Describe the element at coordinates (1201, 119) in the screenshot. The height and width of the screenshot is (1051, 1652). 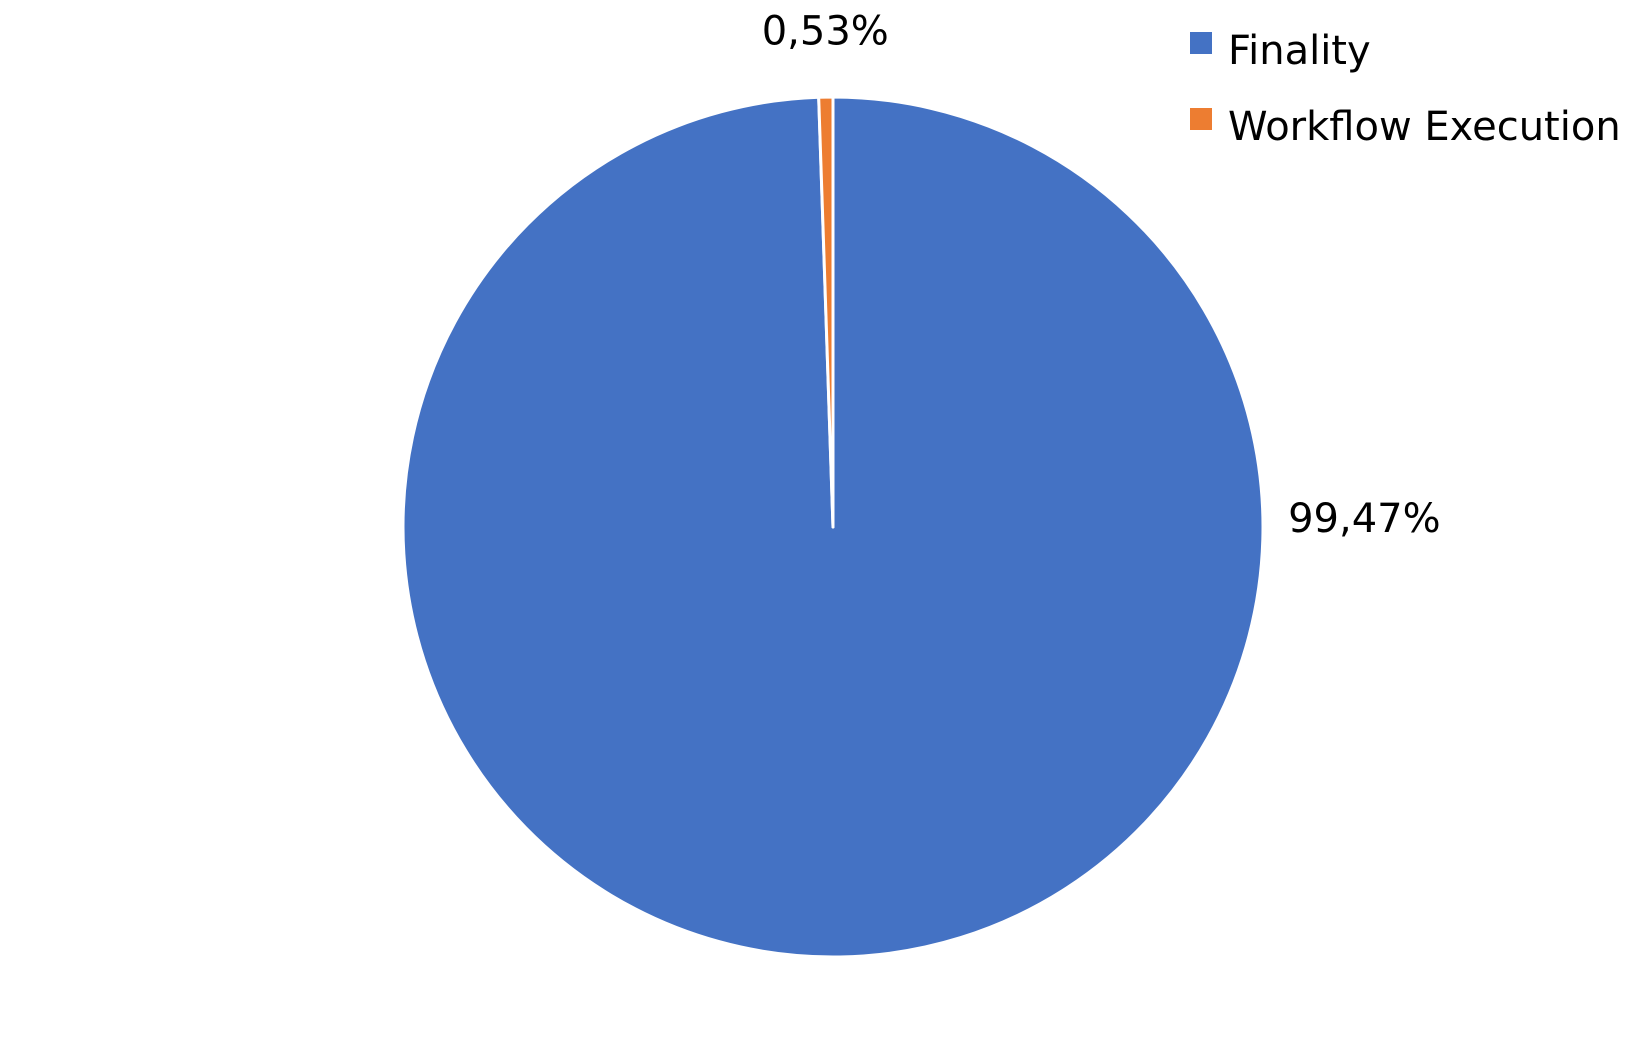
I see `legend-swatch-workflow-execution` at that location.